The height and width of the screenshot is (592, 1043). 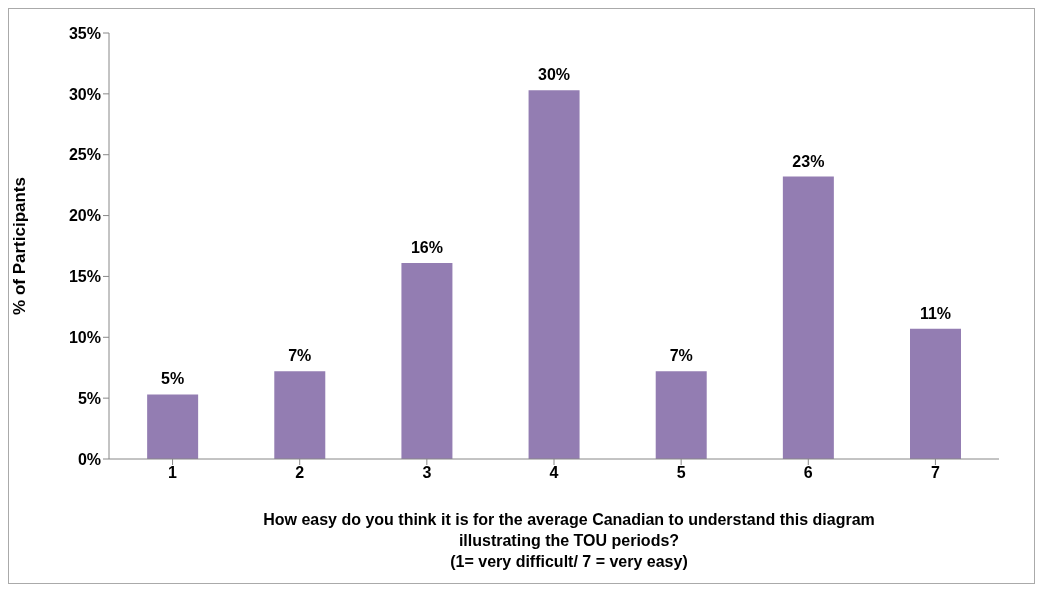 I want to click on y-tick-label: 25%, so click(x=84, y=155).